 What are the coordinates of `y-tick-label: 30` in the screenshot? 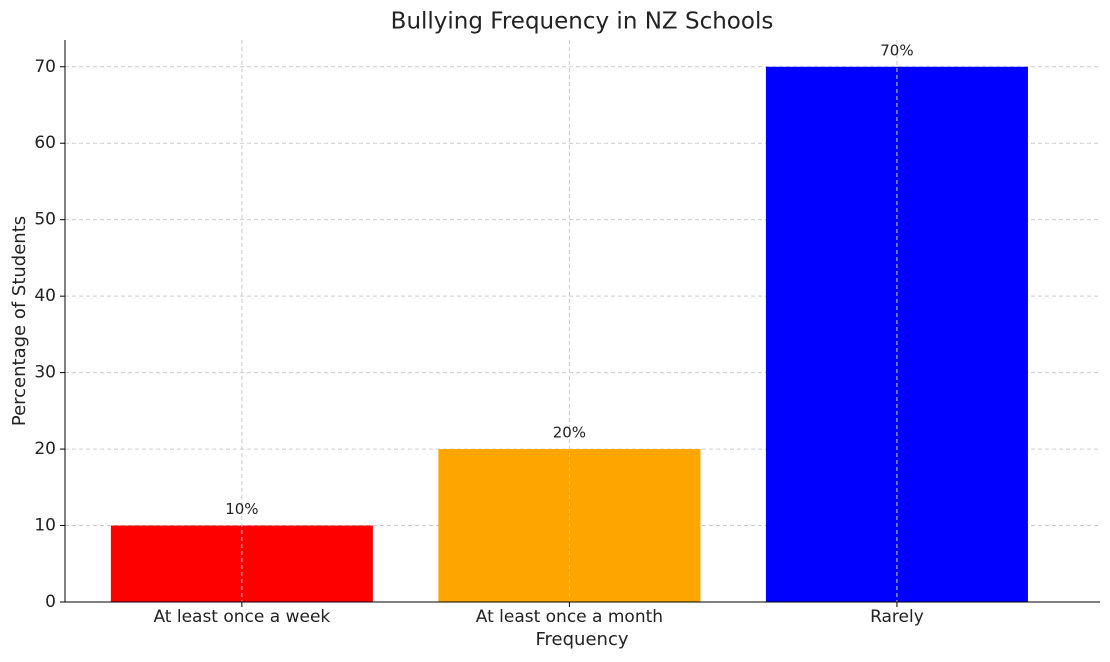 It's located at (45, 373).